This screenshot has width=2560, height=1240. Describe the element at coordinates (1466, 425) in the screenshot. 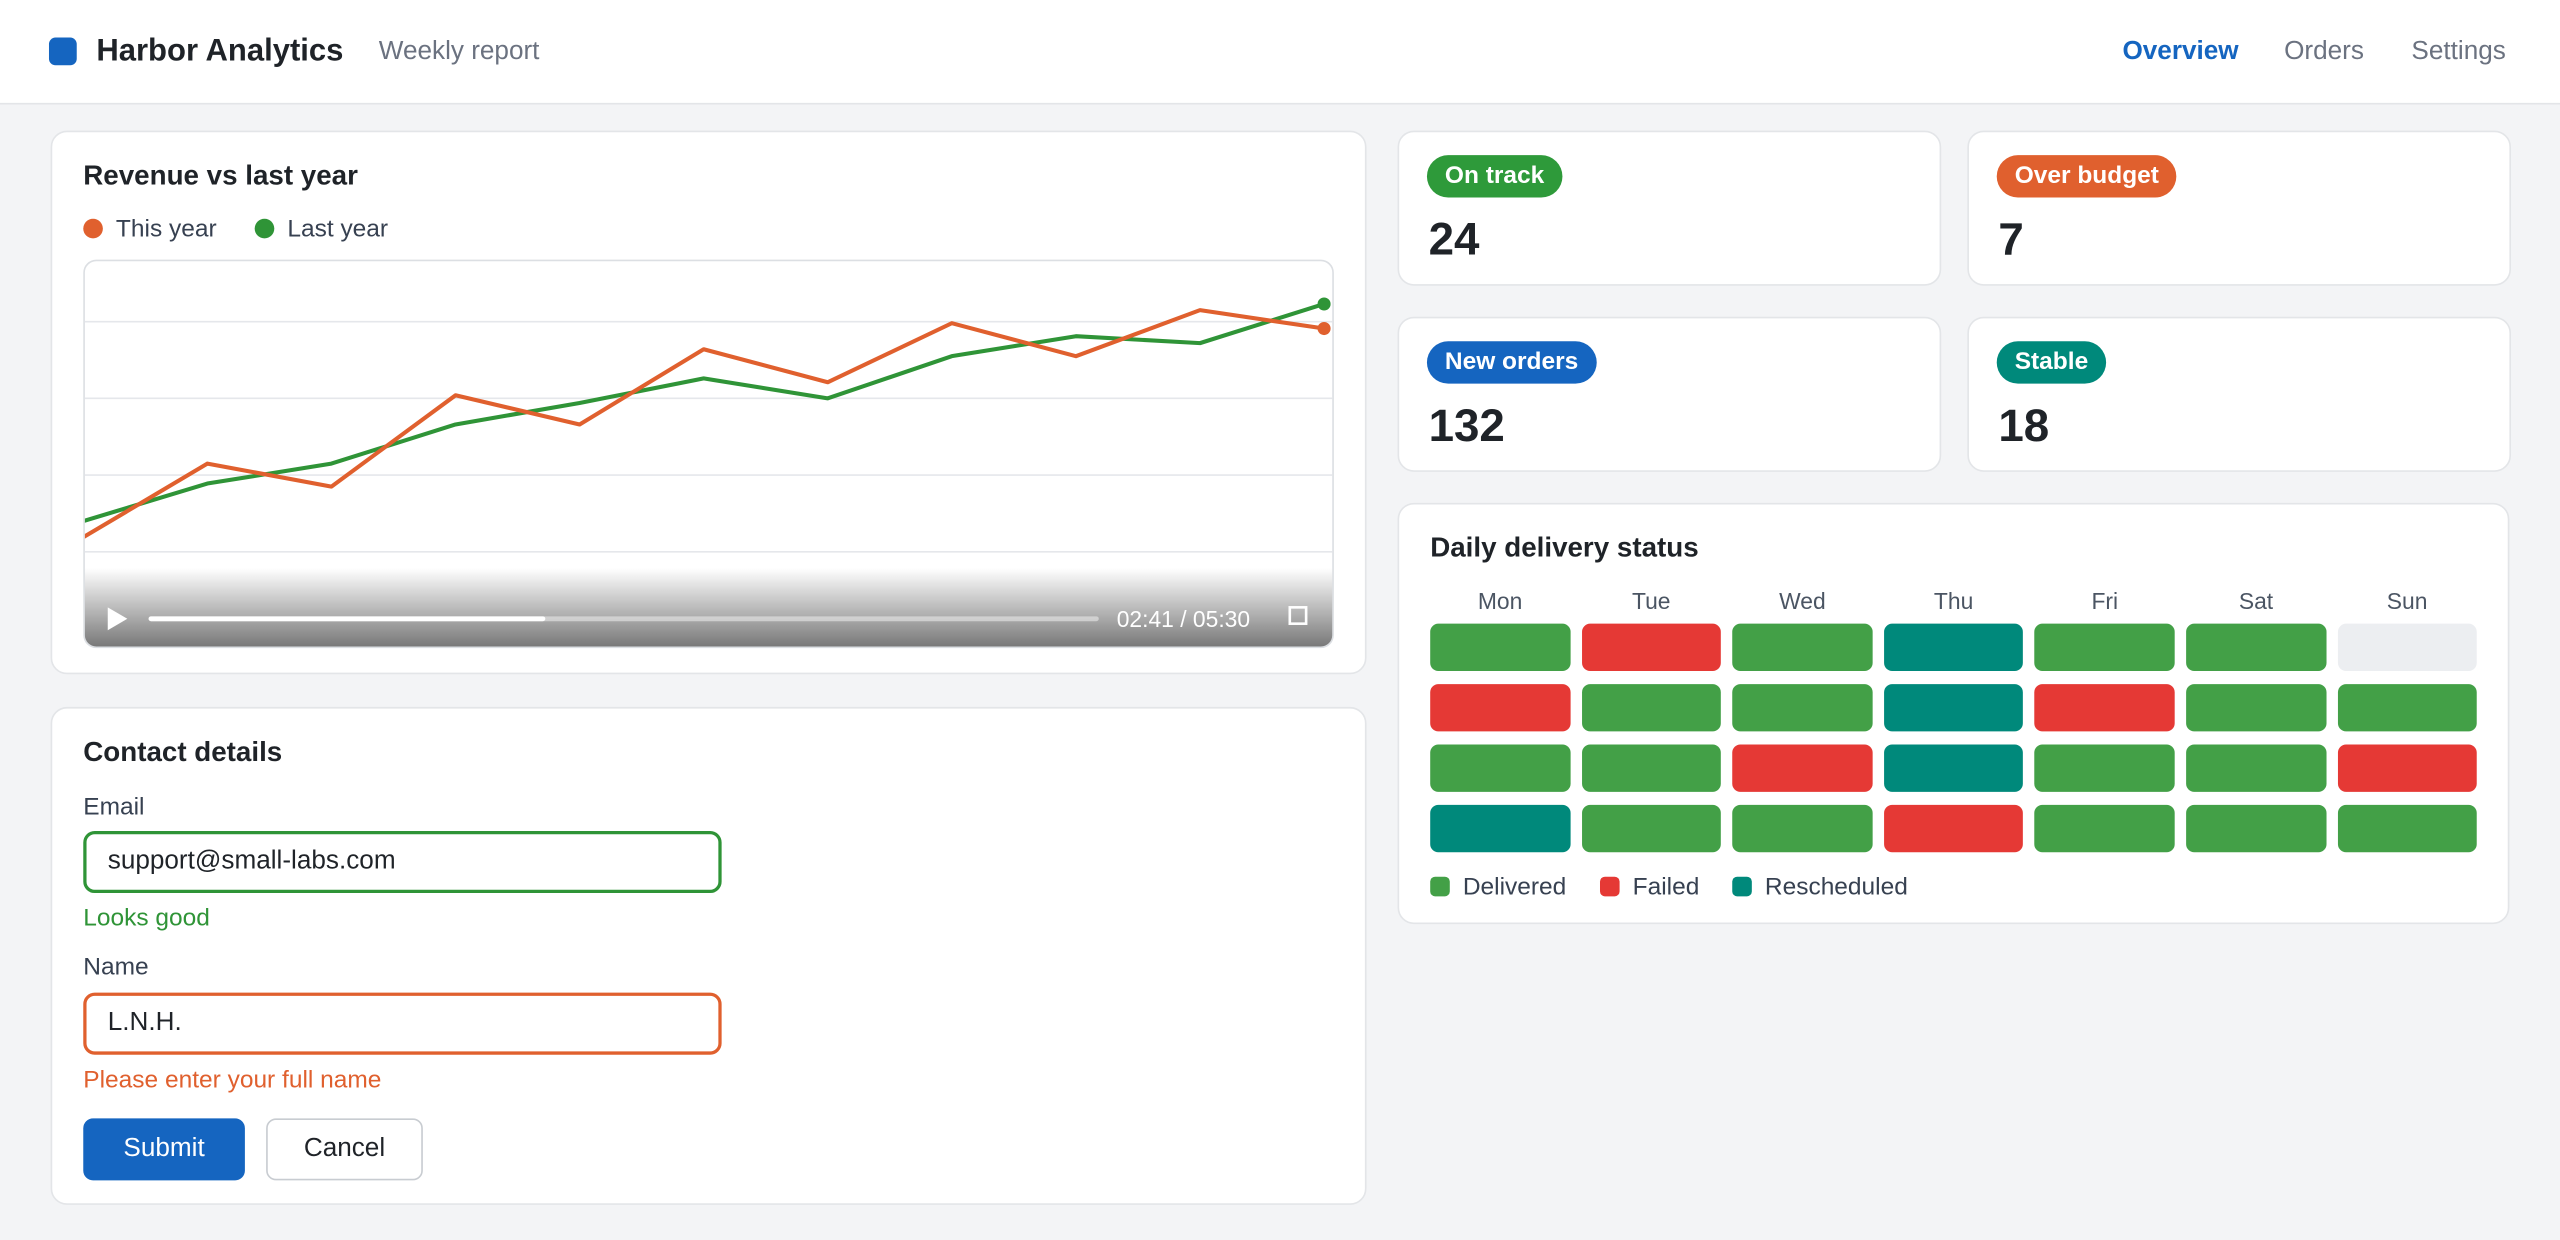

I see `stat-value: 132` at that location.